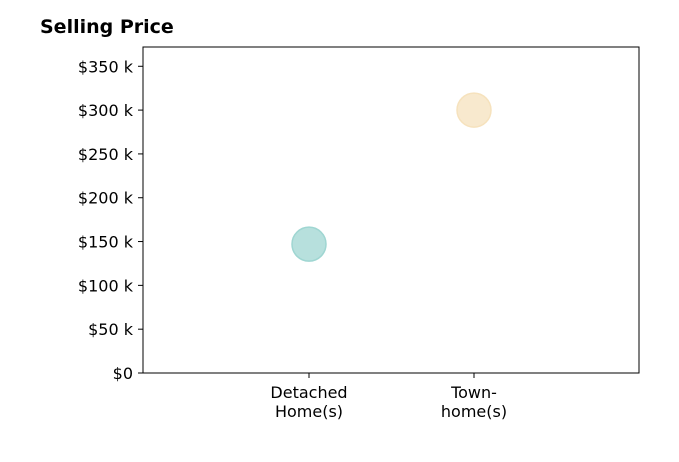 The image size is (679, 462). What do you see at coordinates (388, 397) in the screenshot?
I see `x-axis: Detached Home(s) Town-home(s)` at bounding box center [388, 397].